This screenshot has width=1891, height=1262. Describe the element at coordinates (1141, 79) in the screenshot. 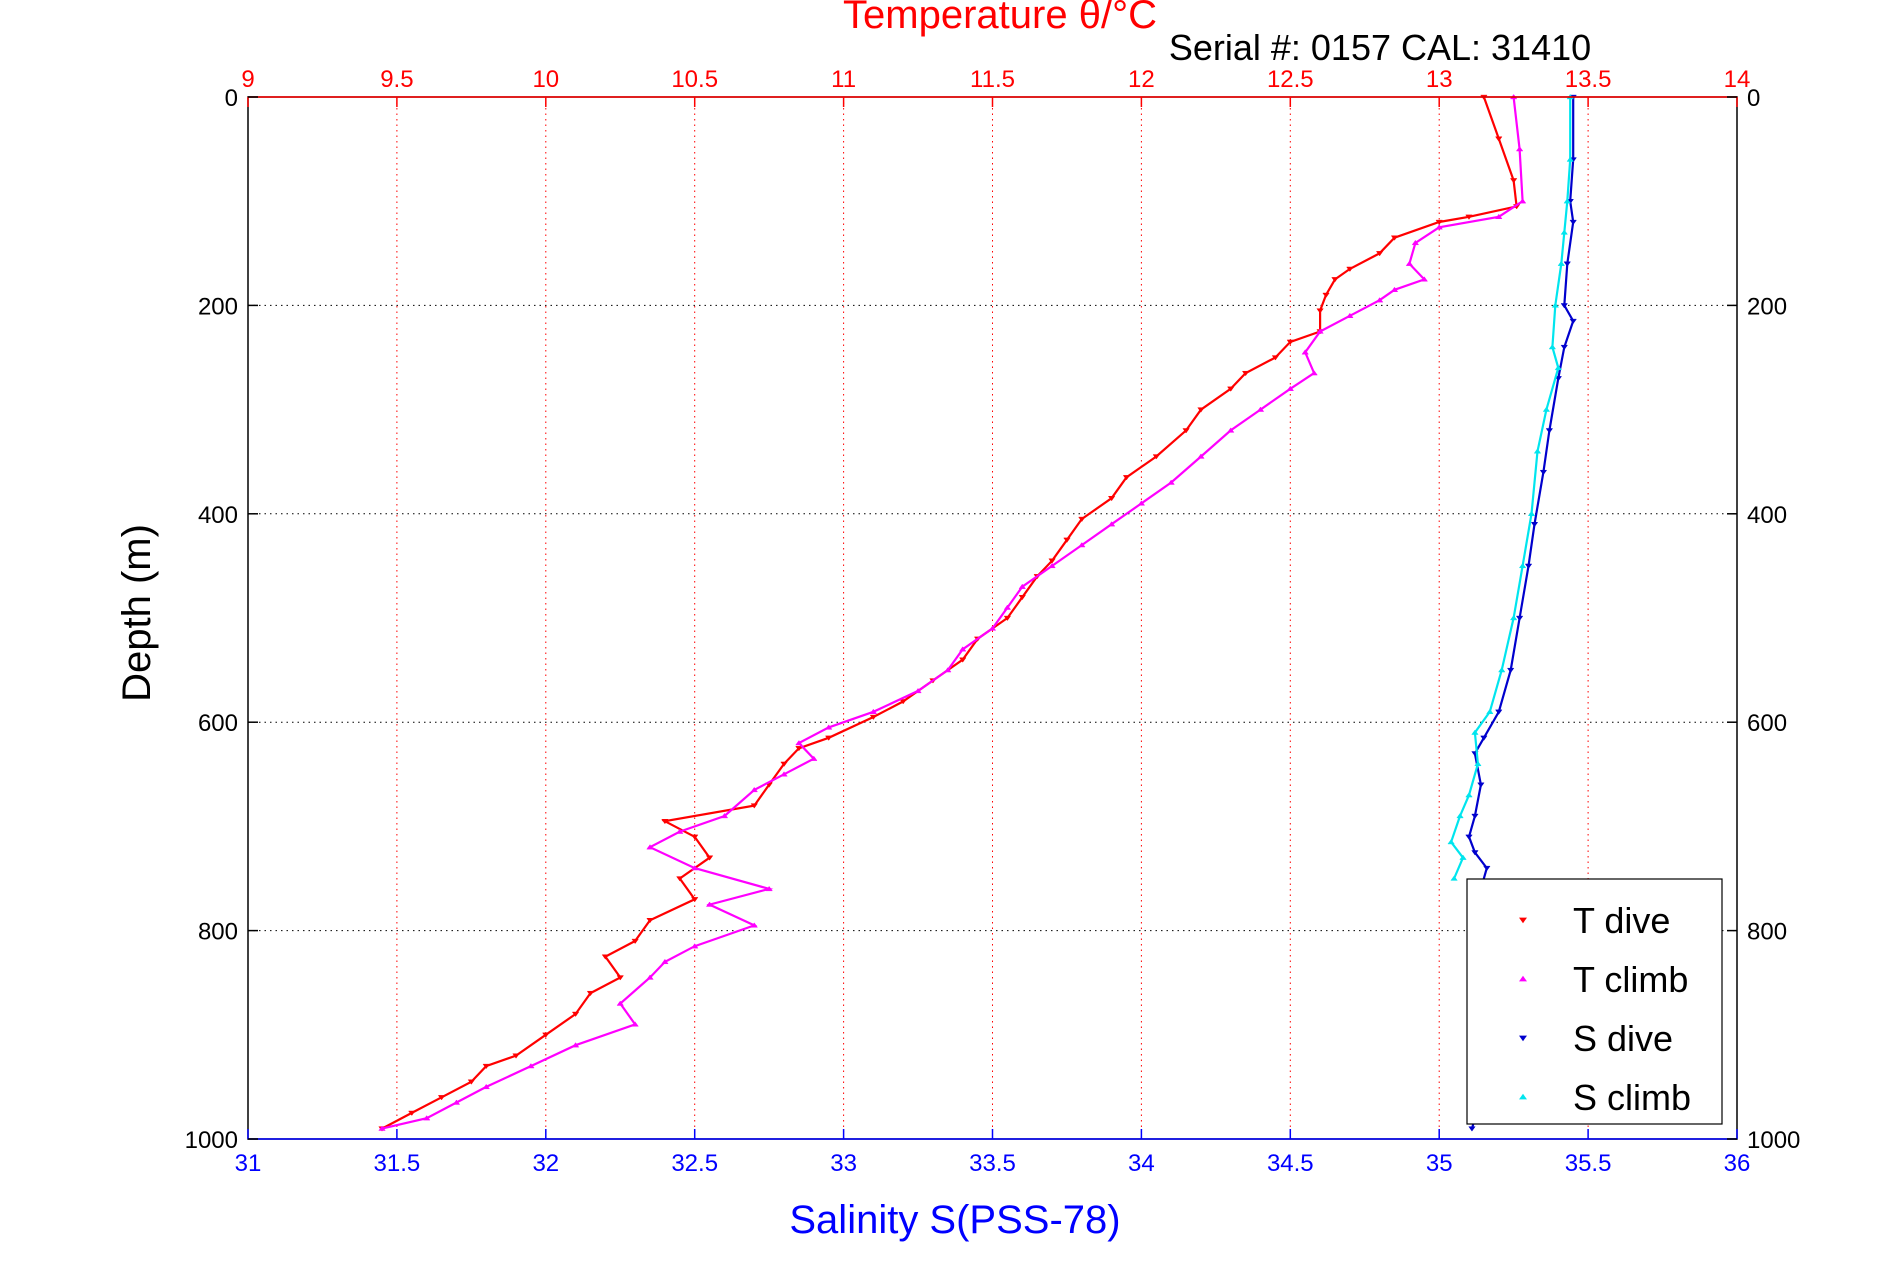

I see `temperature-tick-label: 12` at that location.